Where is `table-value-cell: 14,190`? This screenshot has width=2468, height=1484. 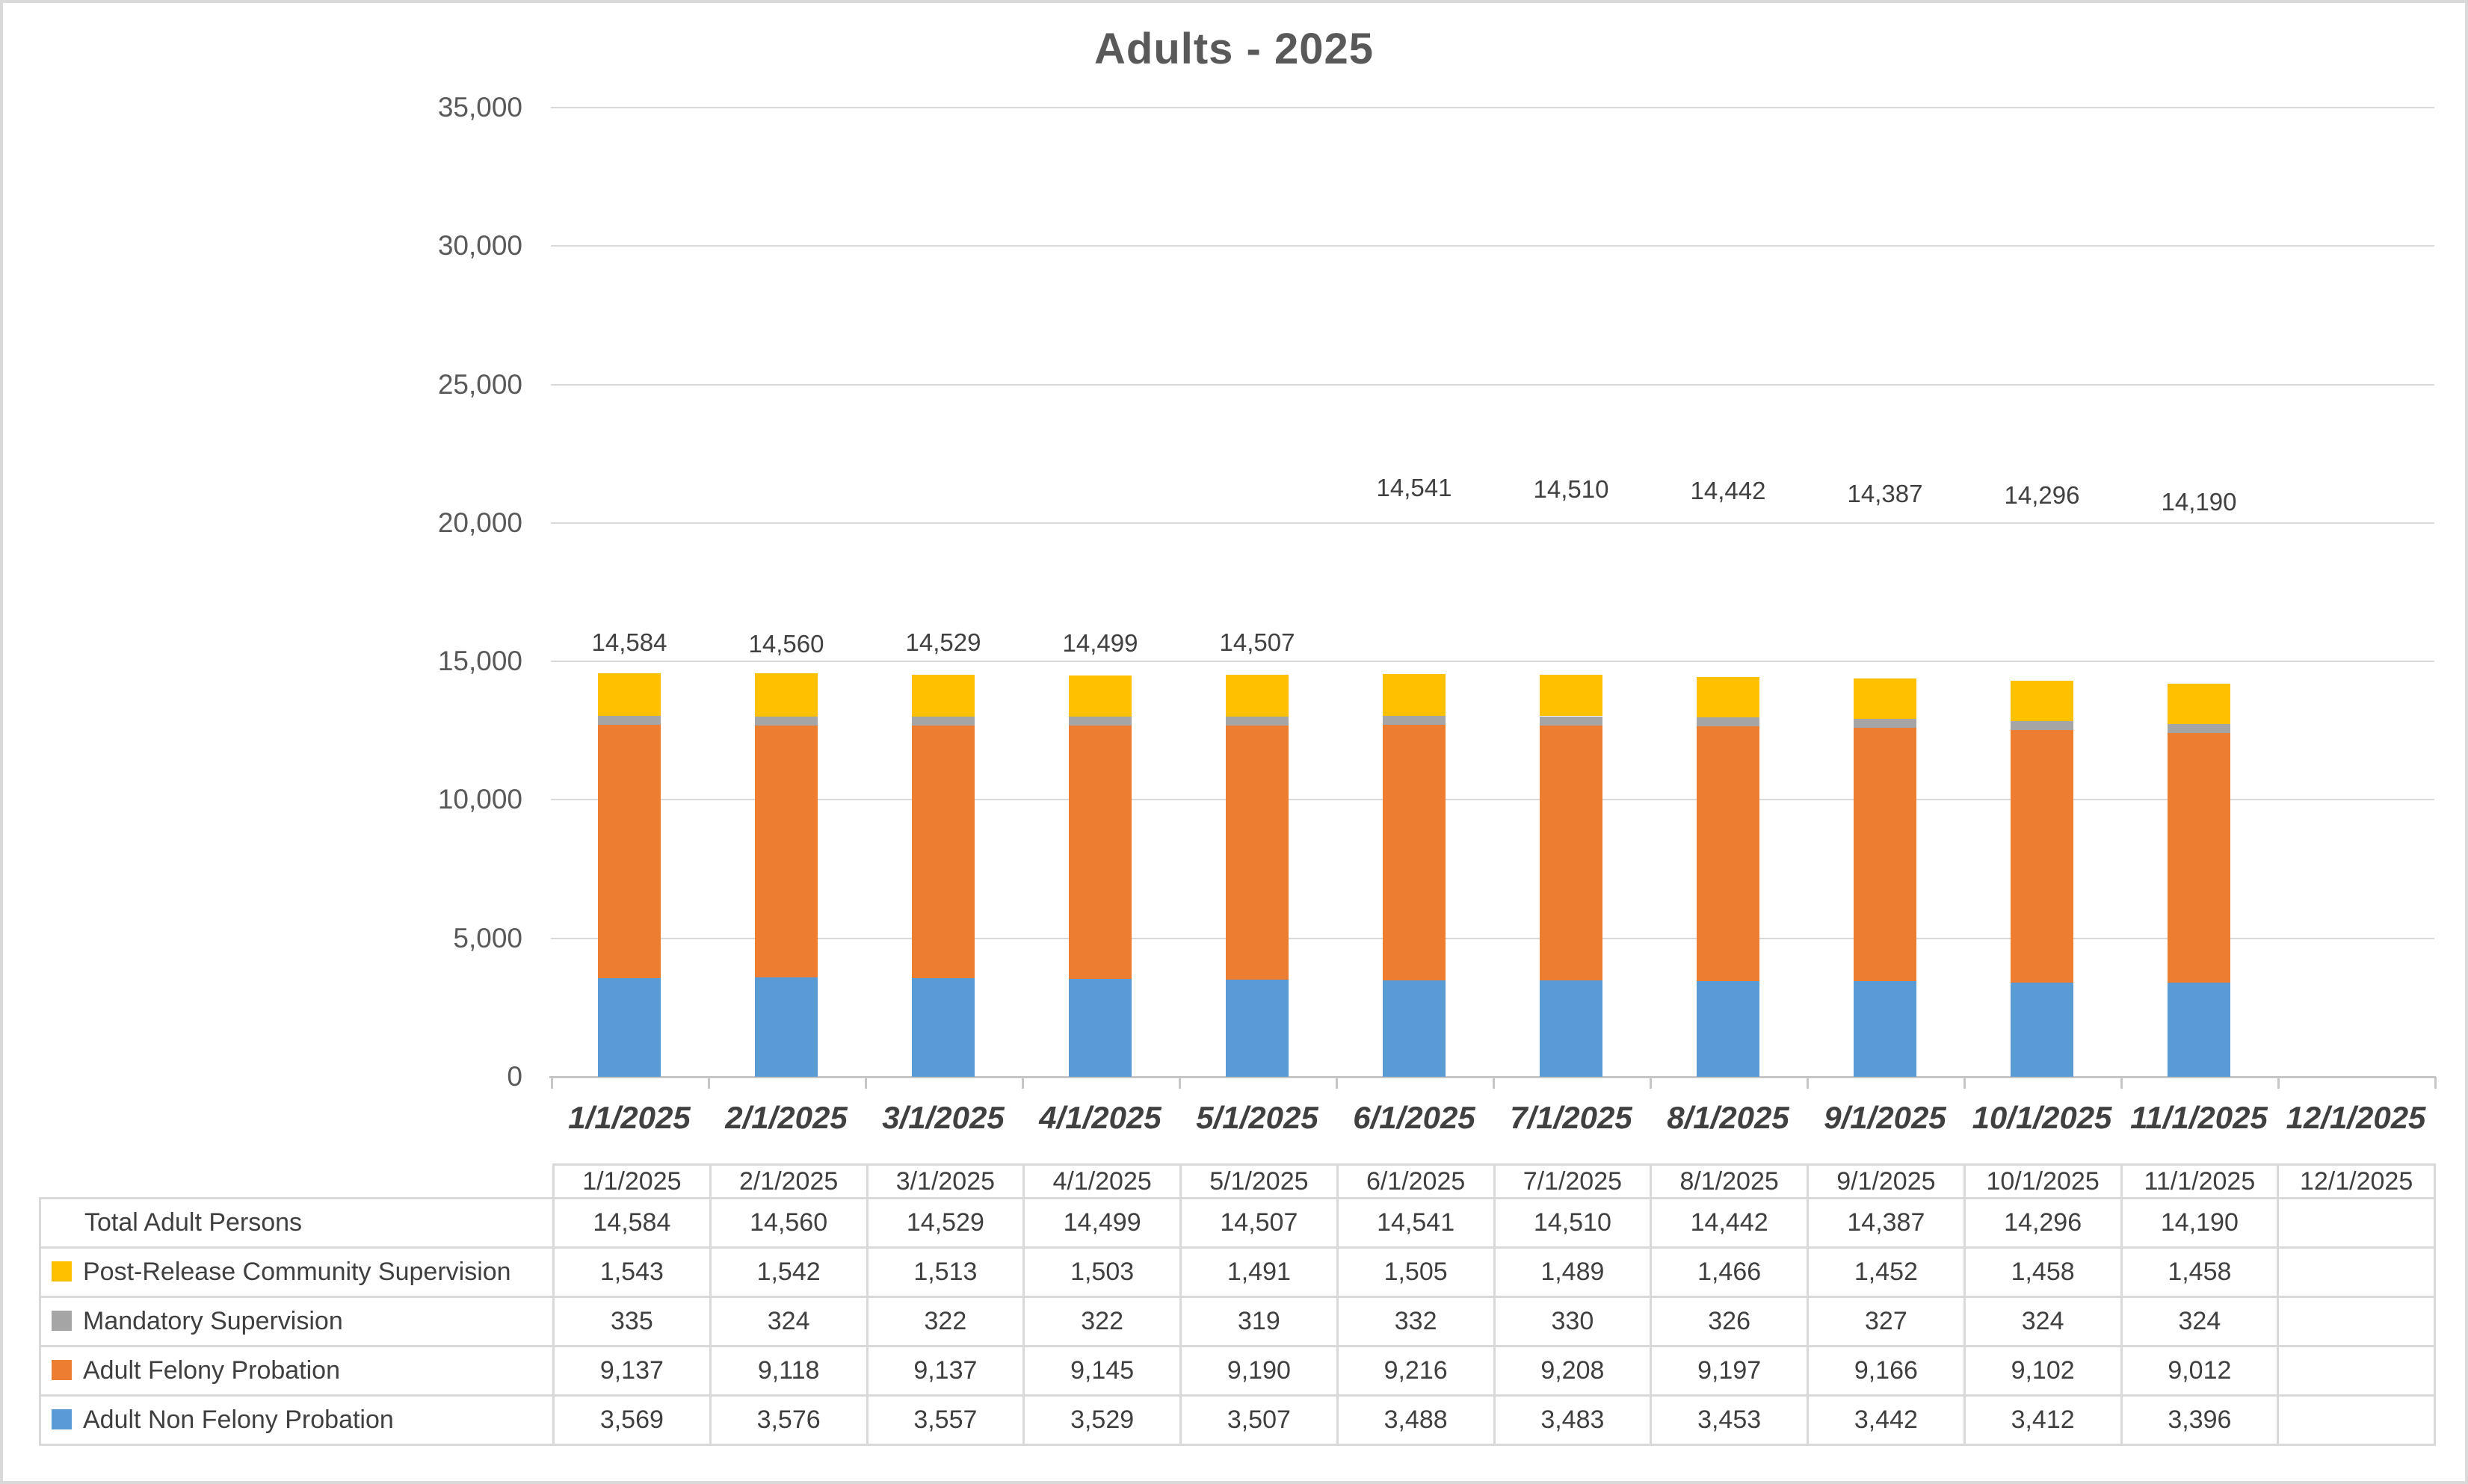
table-value-cell: 14,190 is located at coordinates (2200, 1223).